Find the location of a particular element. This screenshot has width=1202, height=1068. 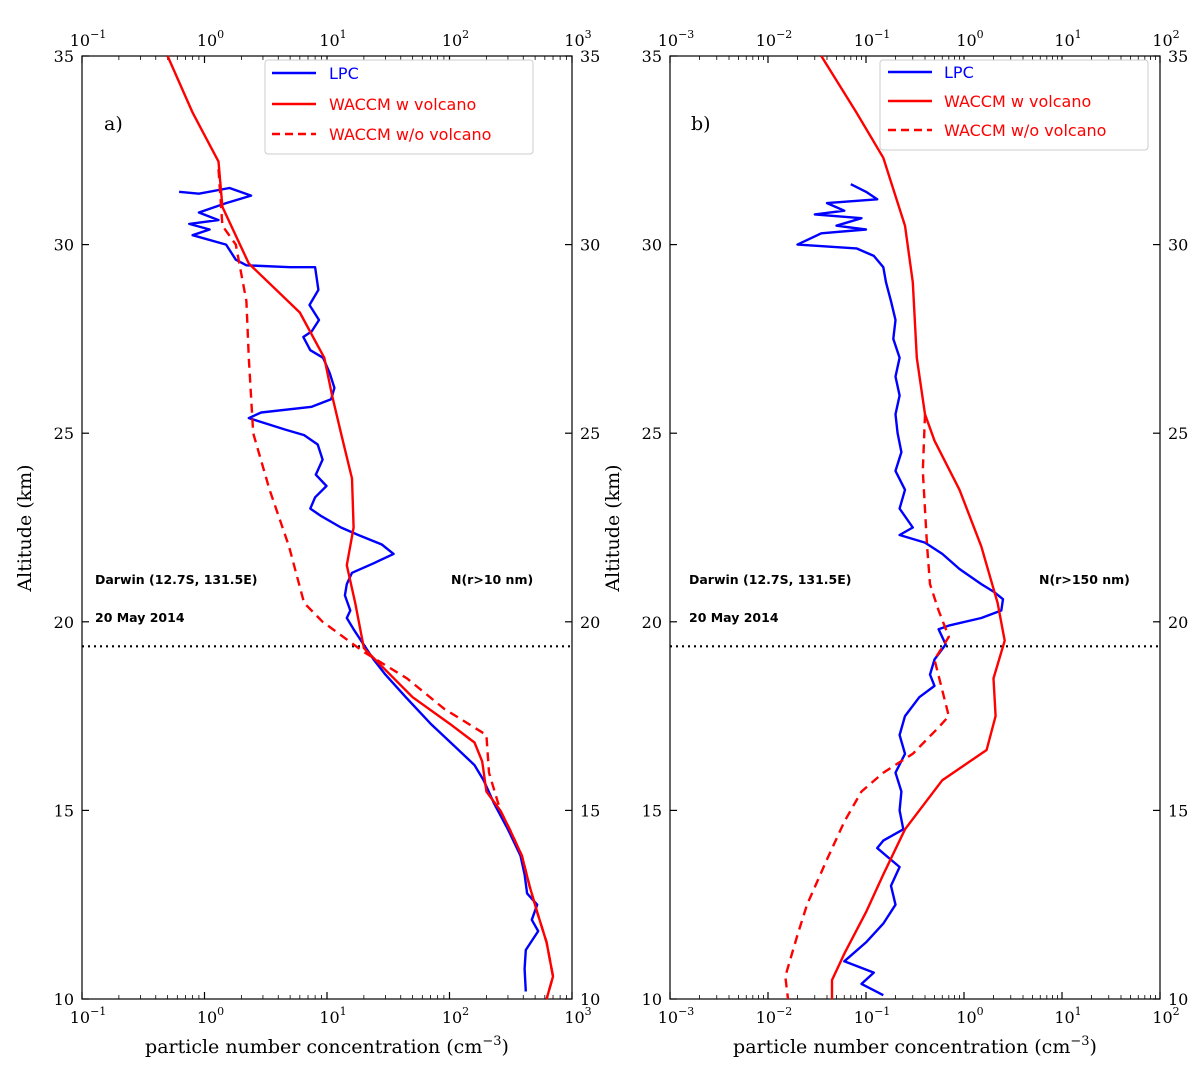

panel-a-y-axis-label: Altitude (km) is located at coordinates (25, 528).